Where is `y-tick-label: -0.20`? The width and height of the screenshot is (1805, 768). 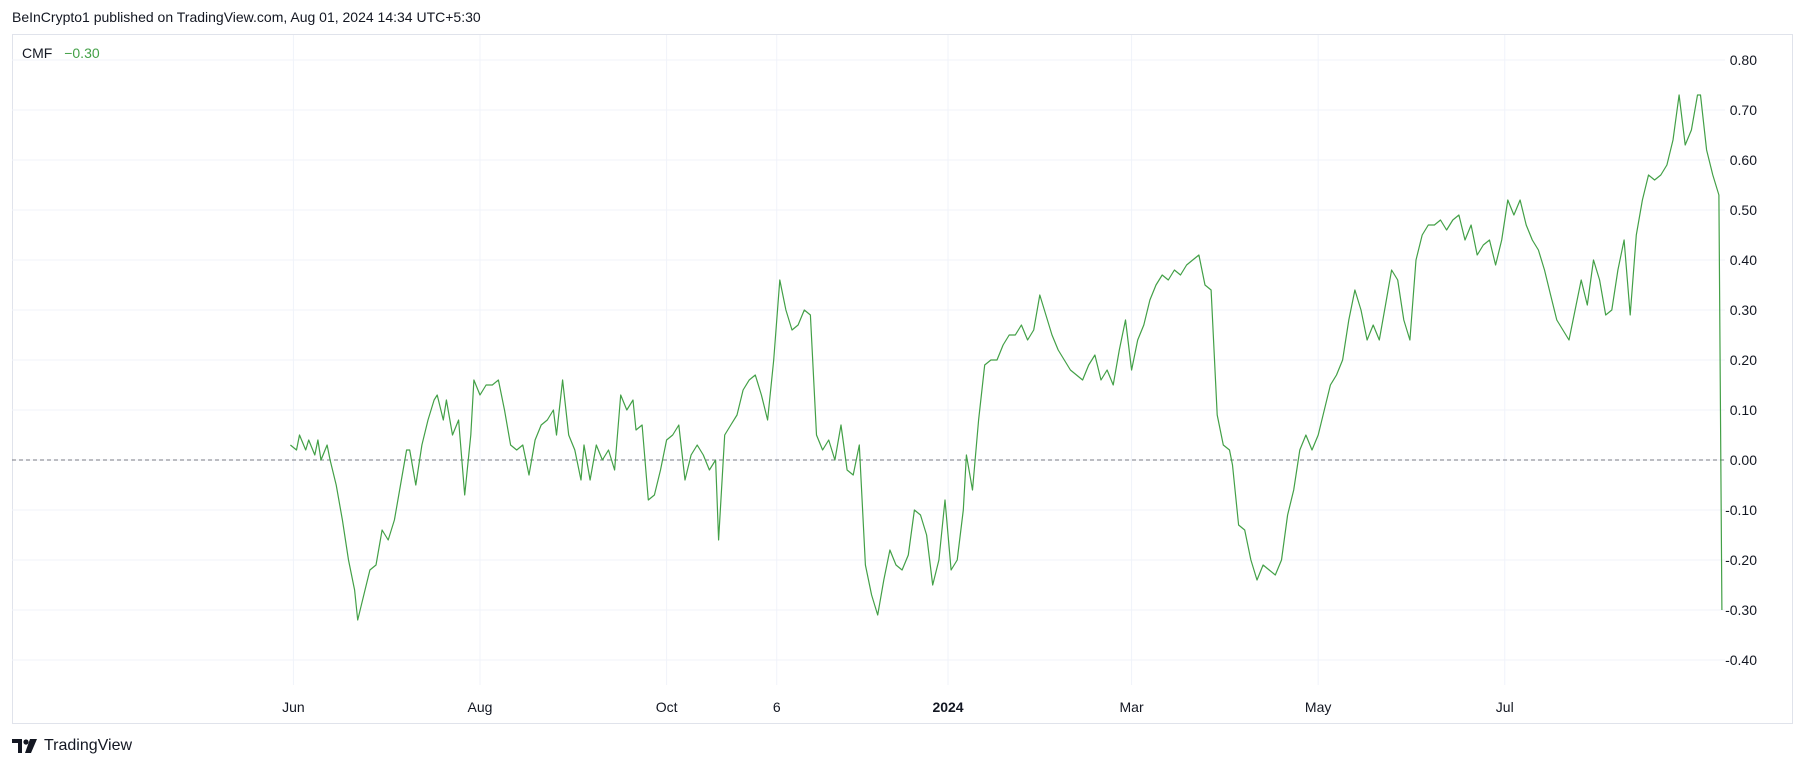
y-tick-label: -0.20 is located at coordinates (1741, 560).